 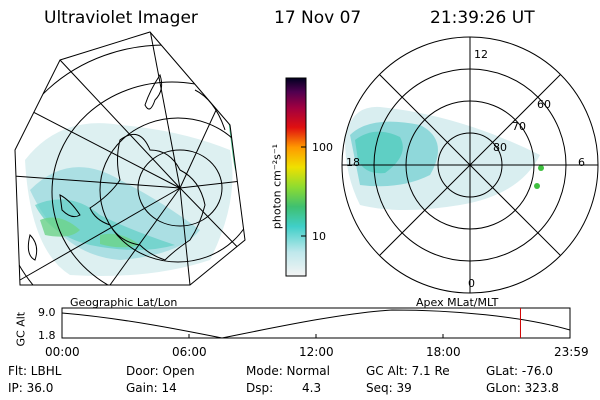 I want to click on mode-info: Mode: Normal, so click(x=288, y=371).